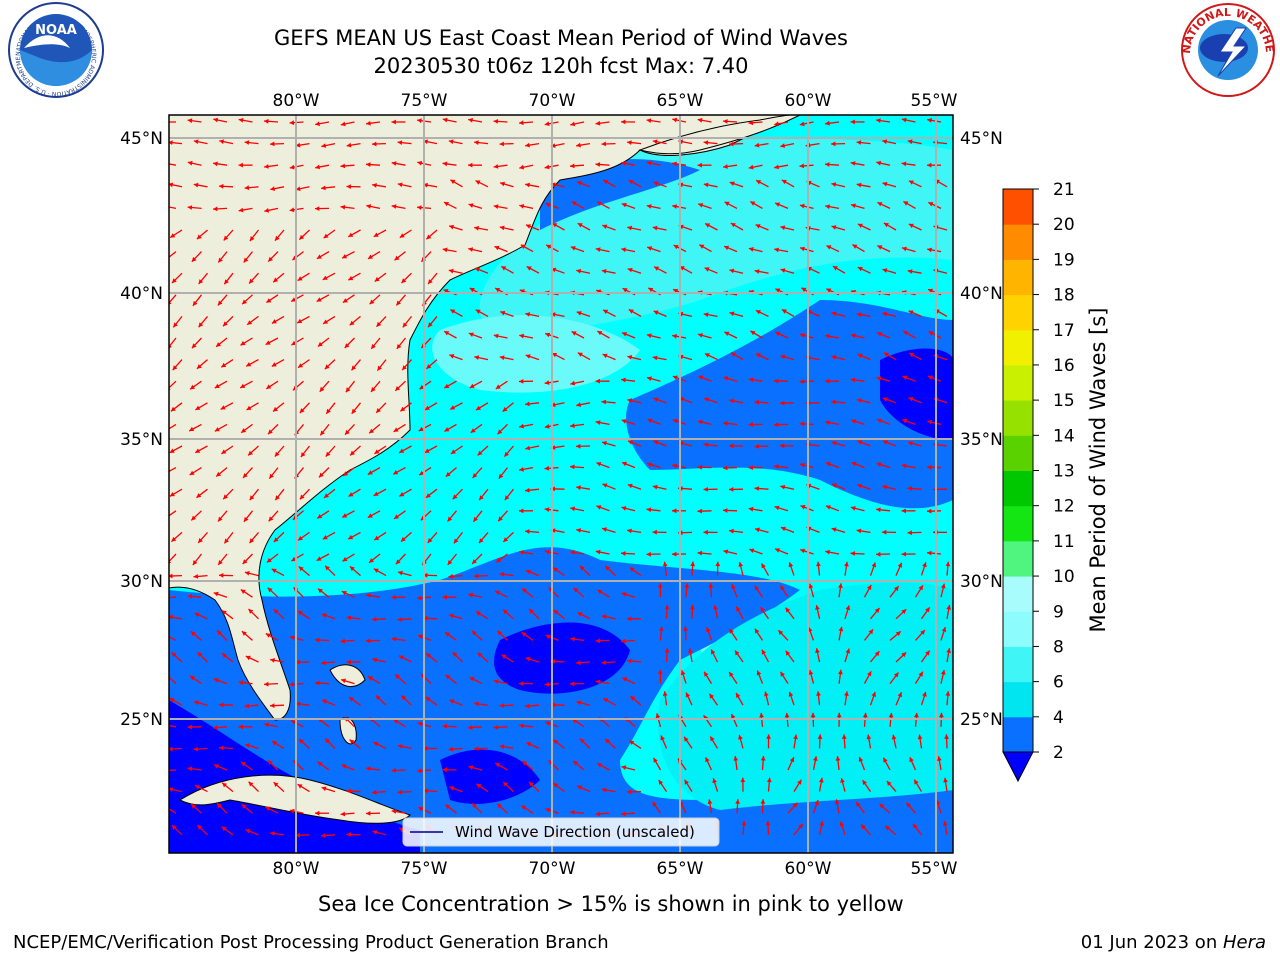 The image size is (1280, 960). I want to click on lat-tick-label: 40°N, so click(981, 294).